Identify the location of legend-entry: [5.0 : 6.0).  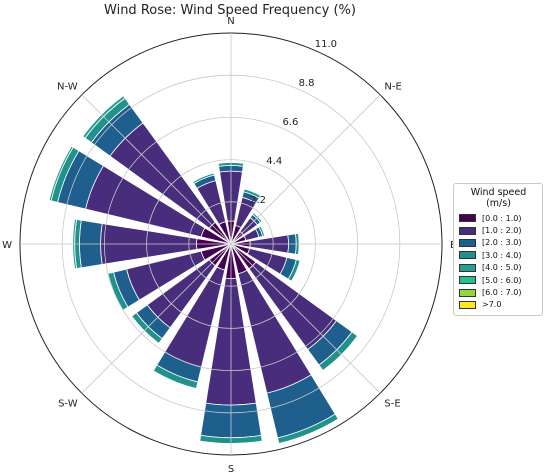
(498, 280).